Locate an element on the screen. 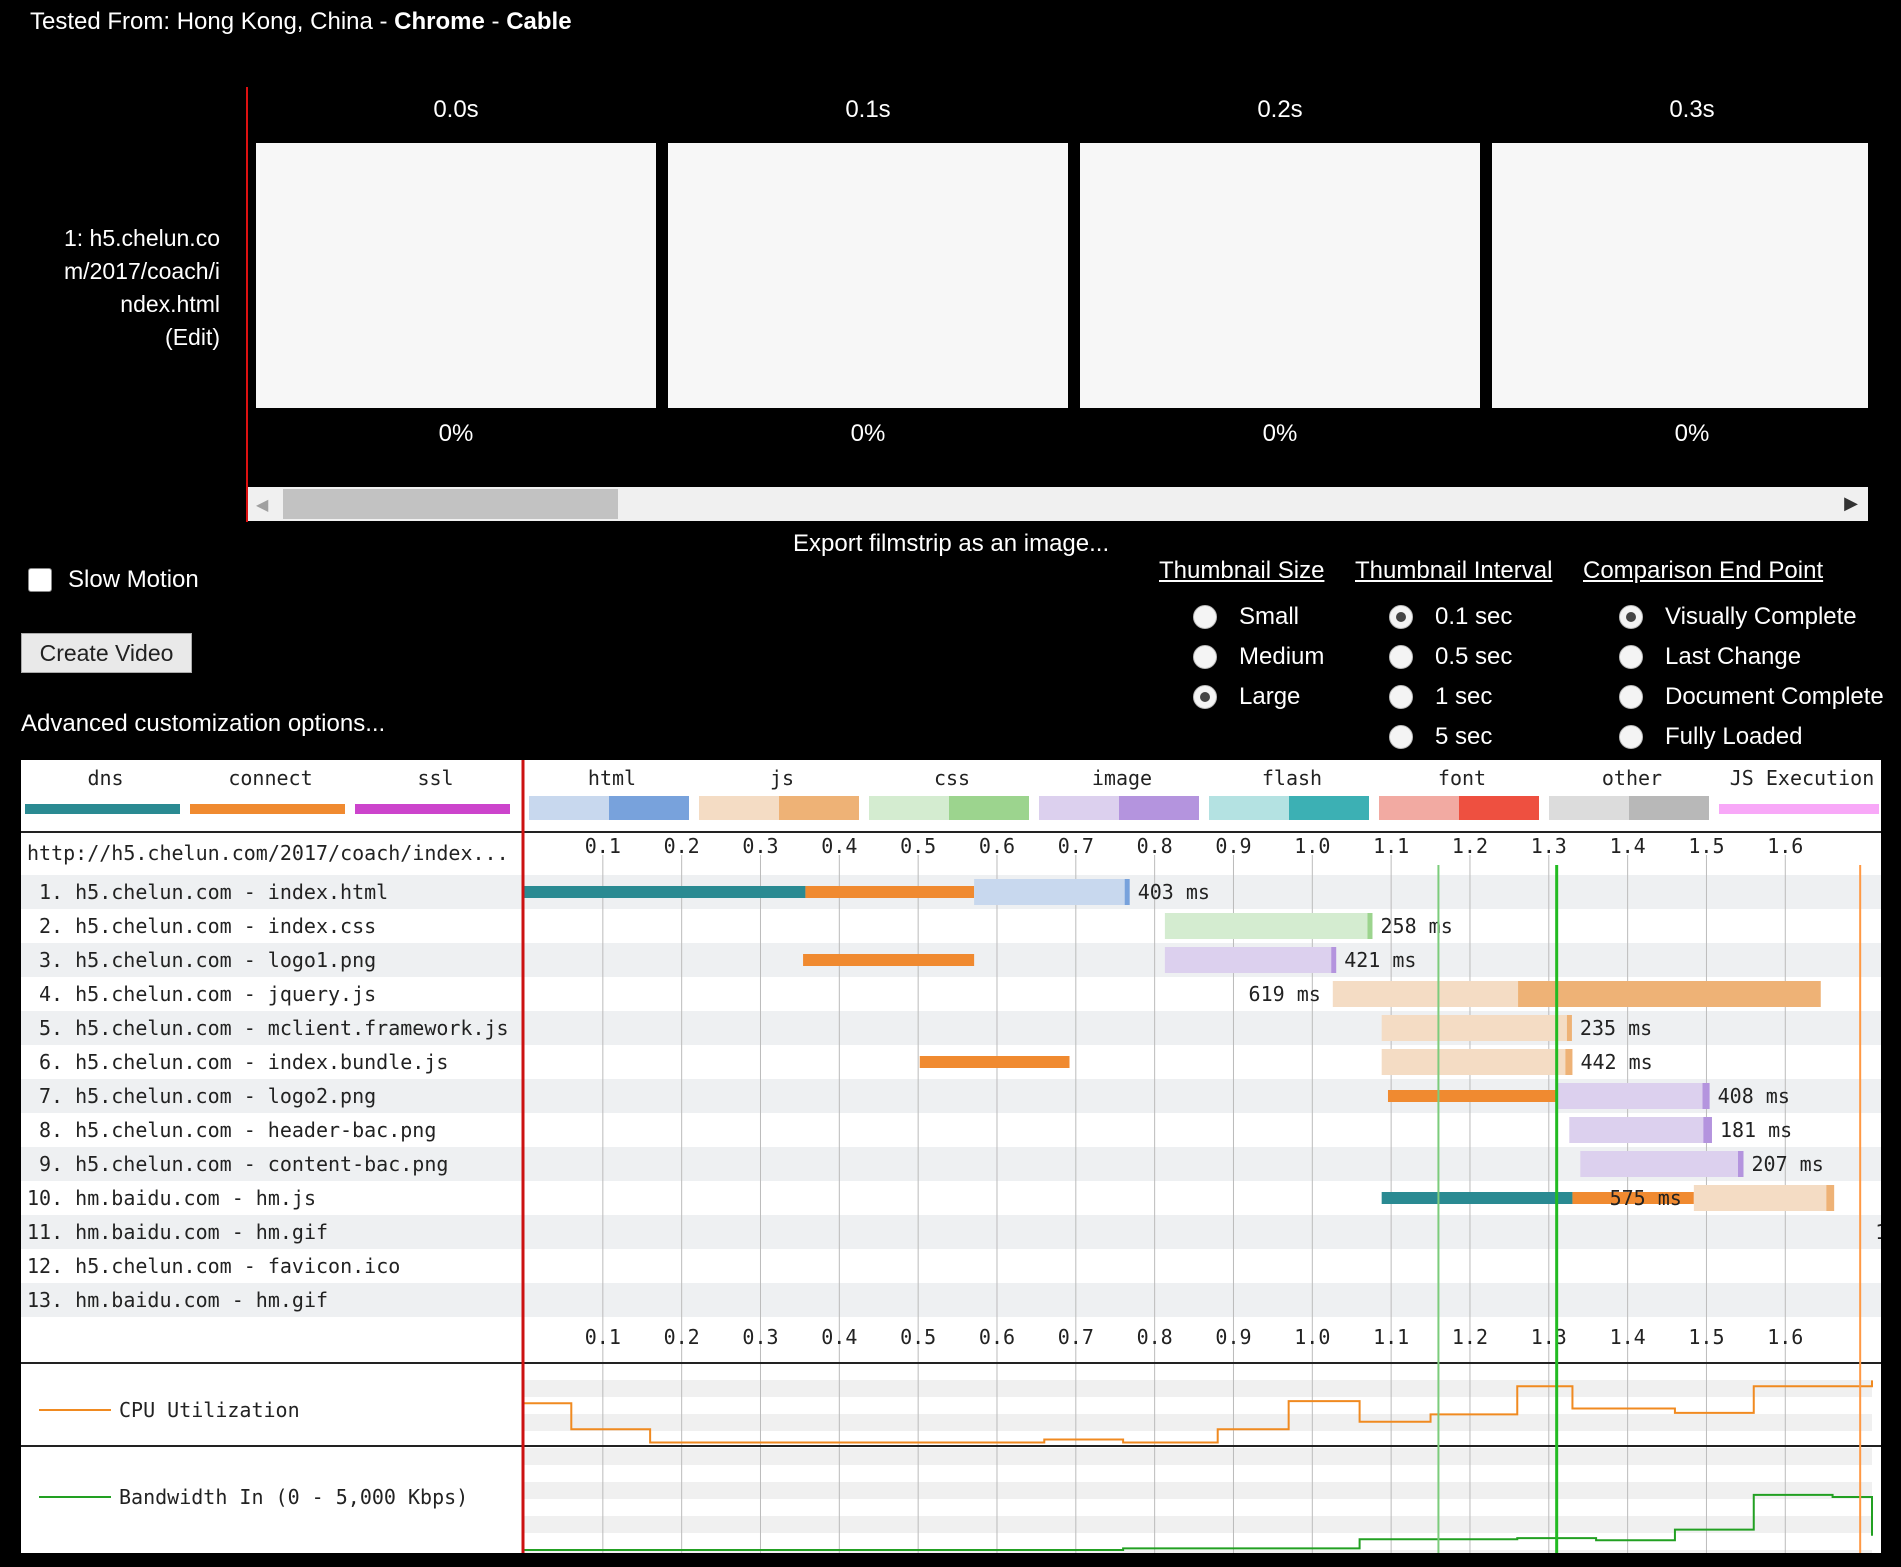 This screenshot has width=1901, height=1567. bandwidth-graph-label: Bandwidth In (0 - 5,000 Kbps) is located at coordinates (293, 1497).